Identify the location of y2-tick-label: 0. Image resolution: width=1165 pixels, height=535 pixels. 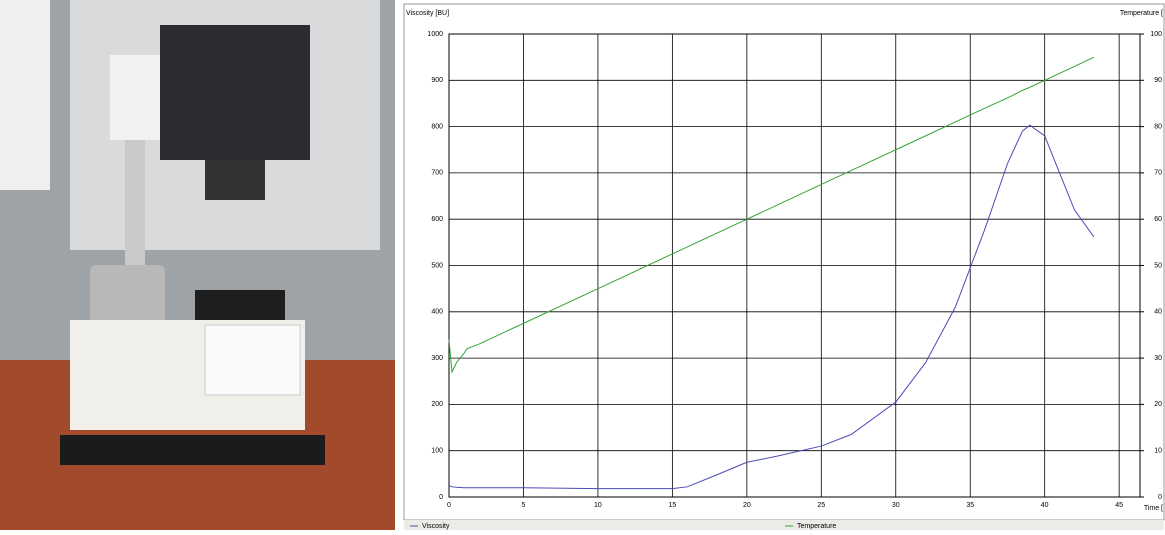
(1160, 497).